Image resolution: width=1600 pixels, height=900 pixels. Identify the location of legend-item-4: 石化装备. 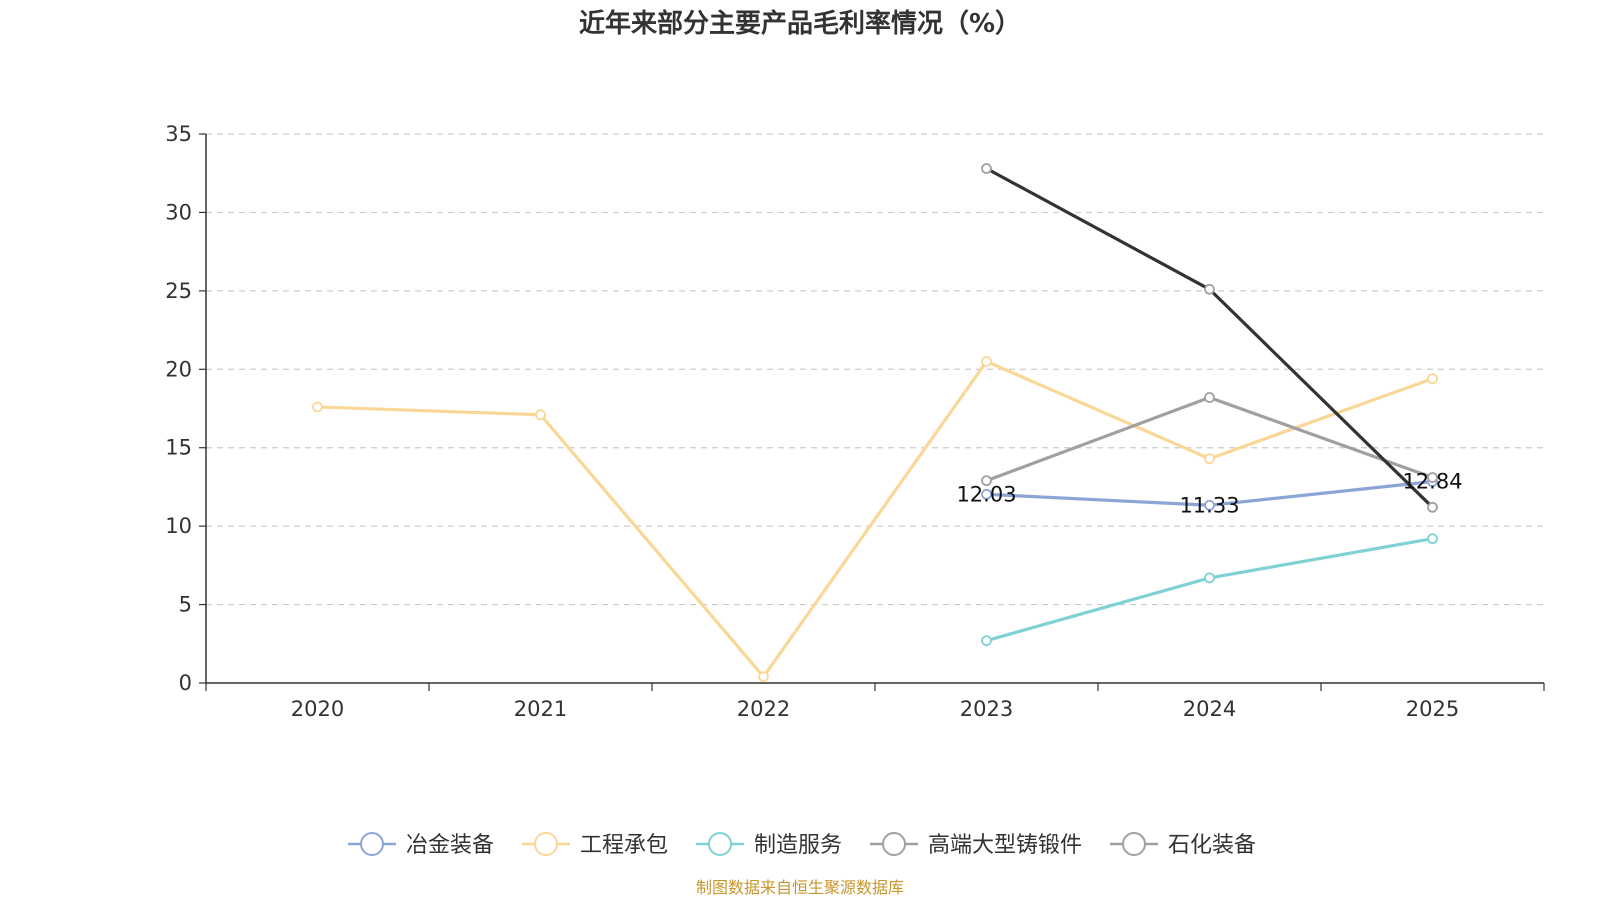
(1183, 845).